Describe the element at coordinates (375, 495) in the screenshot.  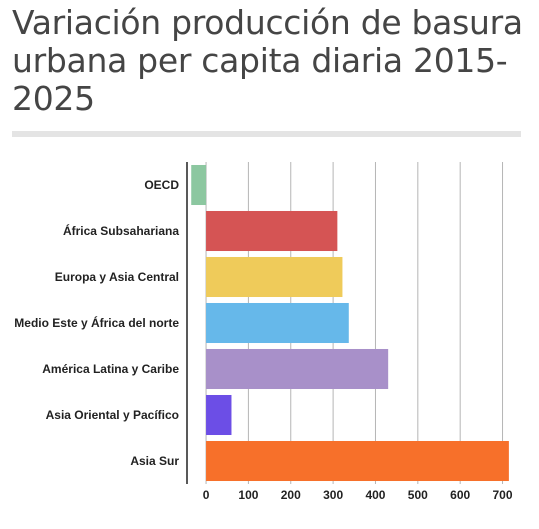
I see `x-tick-label: 400` at that location.